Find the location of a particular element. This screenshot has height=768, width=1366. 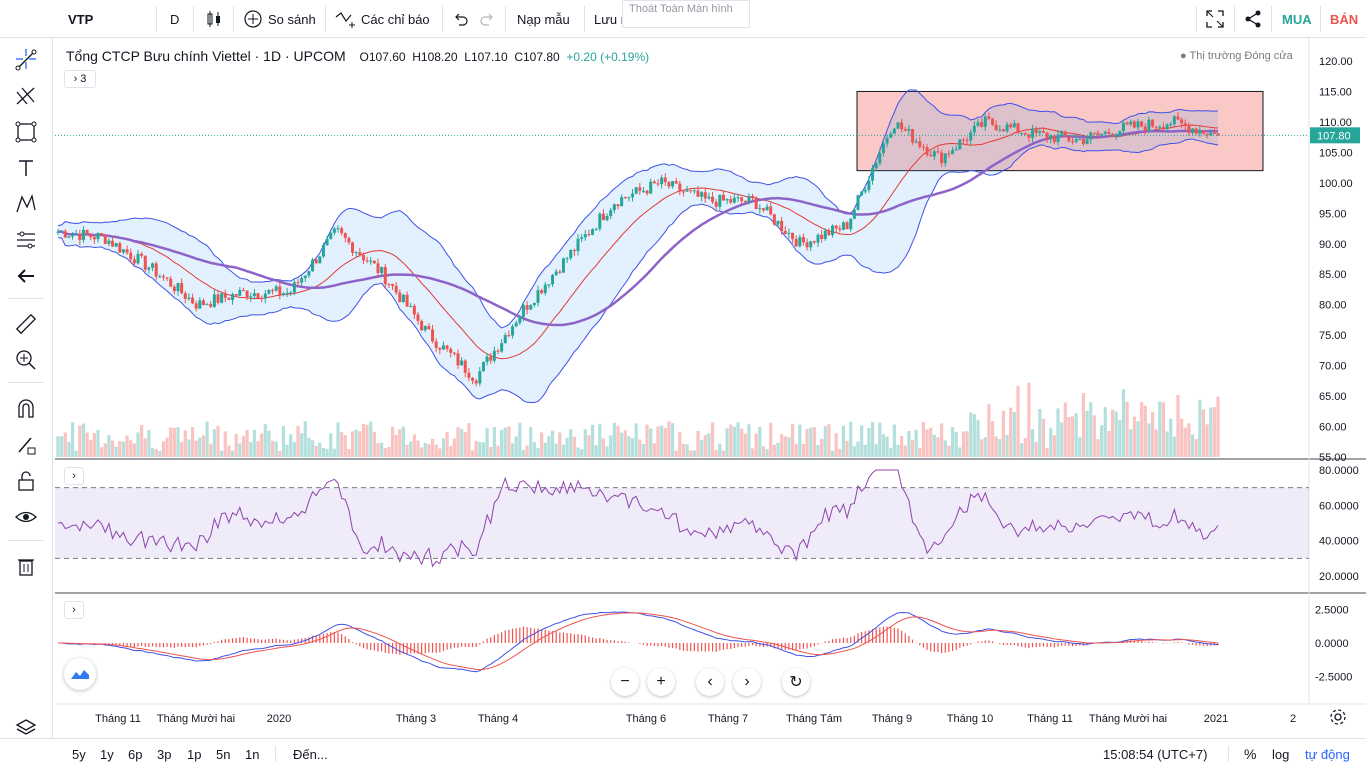

prediction-tool is located at coordinates (26, 240).